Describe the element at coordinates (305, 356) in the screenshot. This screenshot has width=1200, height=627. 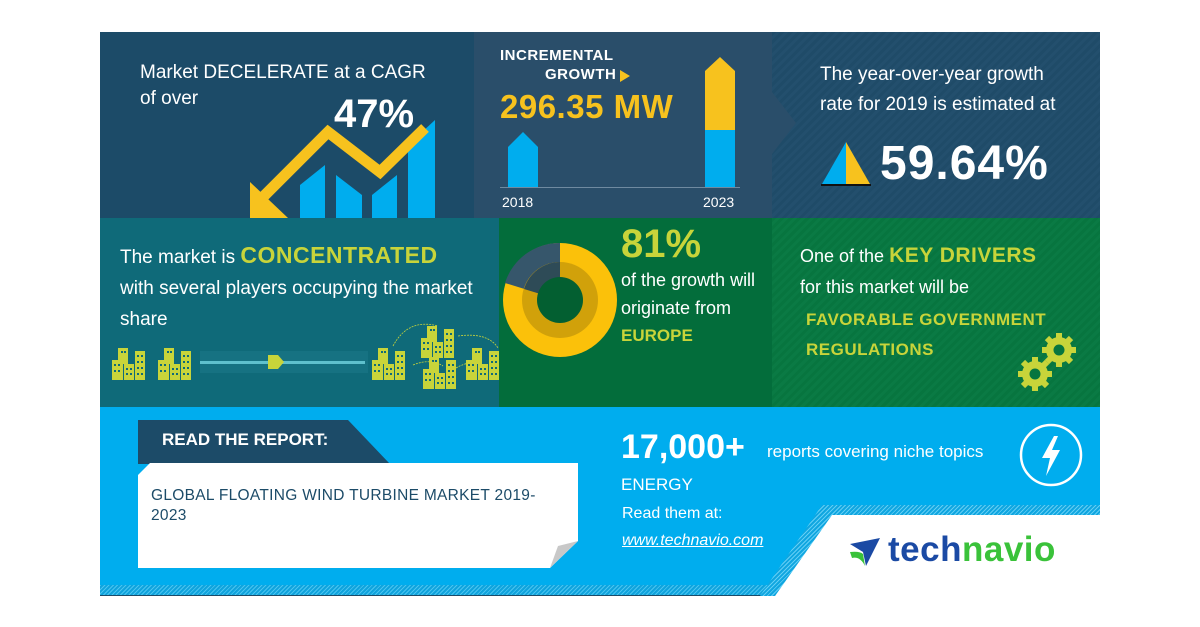
I see `buildings-icon` at that location.